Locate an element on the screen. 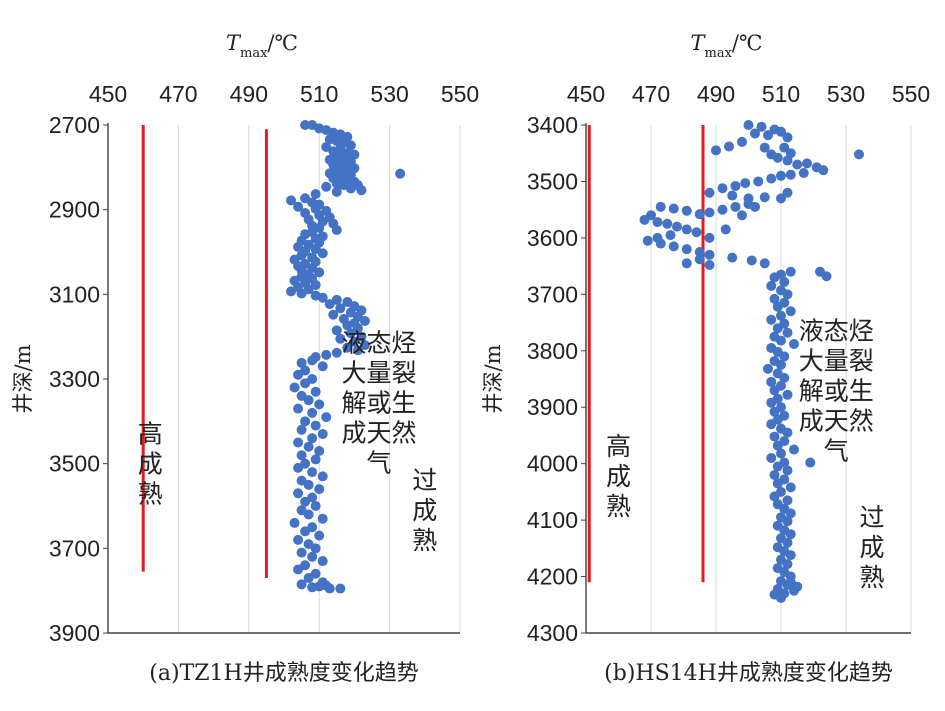 The height and width of the screenshot is (711, 945). x-axis-title-sub: max is located at coordinates (719, 53).